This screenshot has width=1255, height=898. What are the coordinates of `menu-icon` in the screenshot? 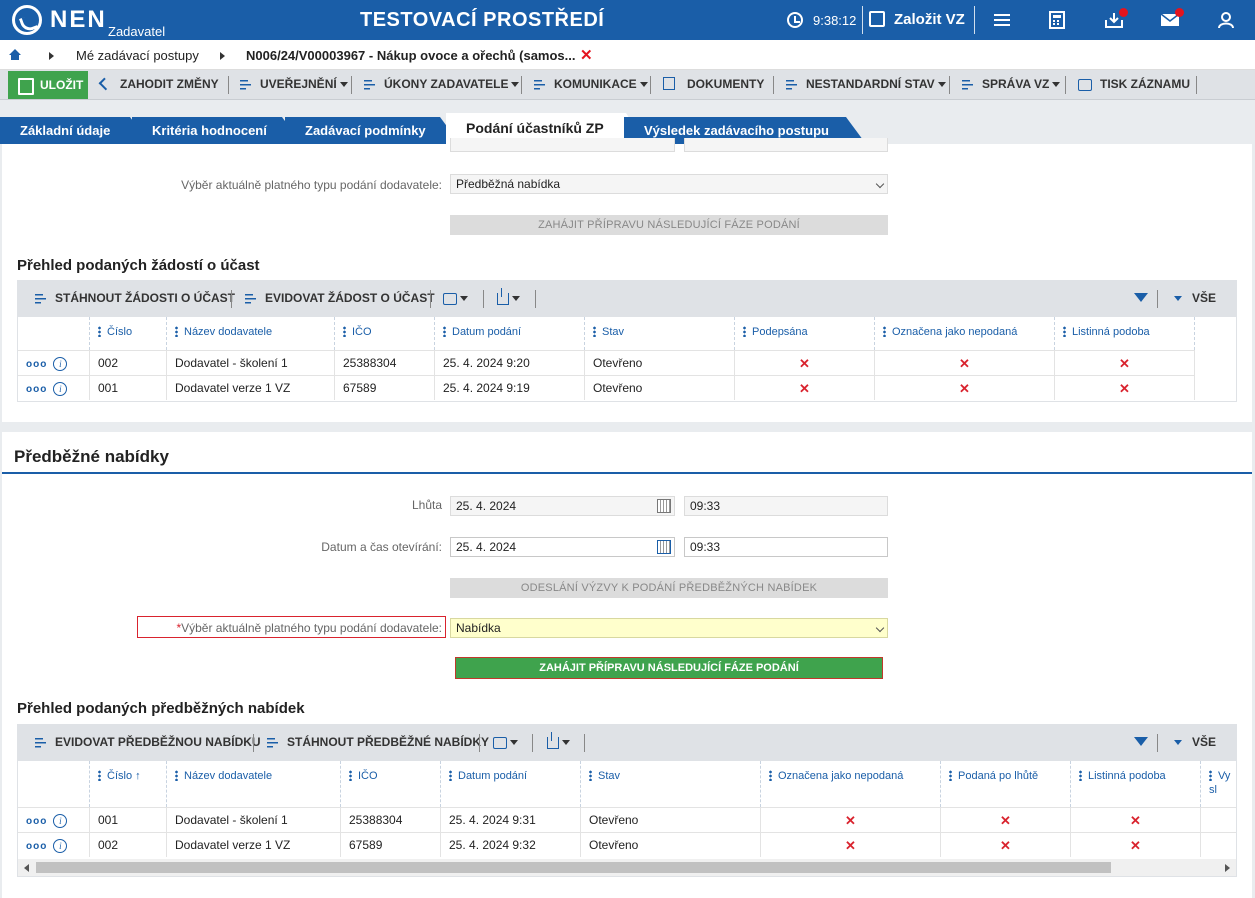 It's located at (1002, 20).